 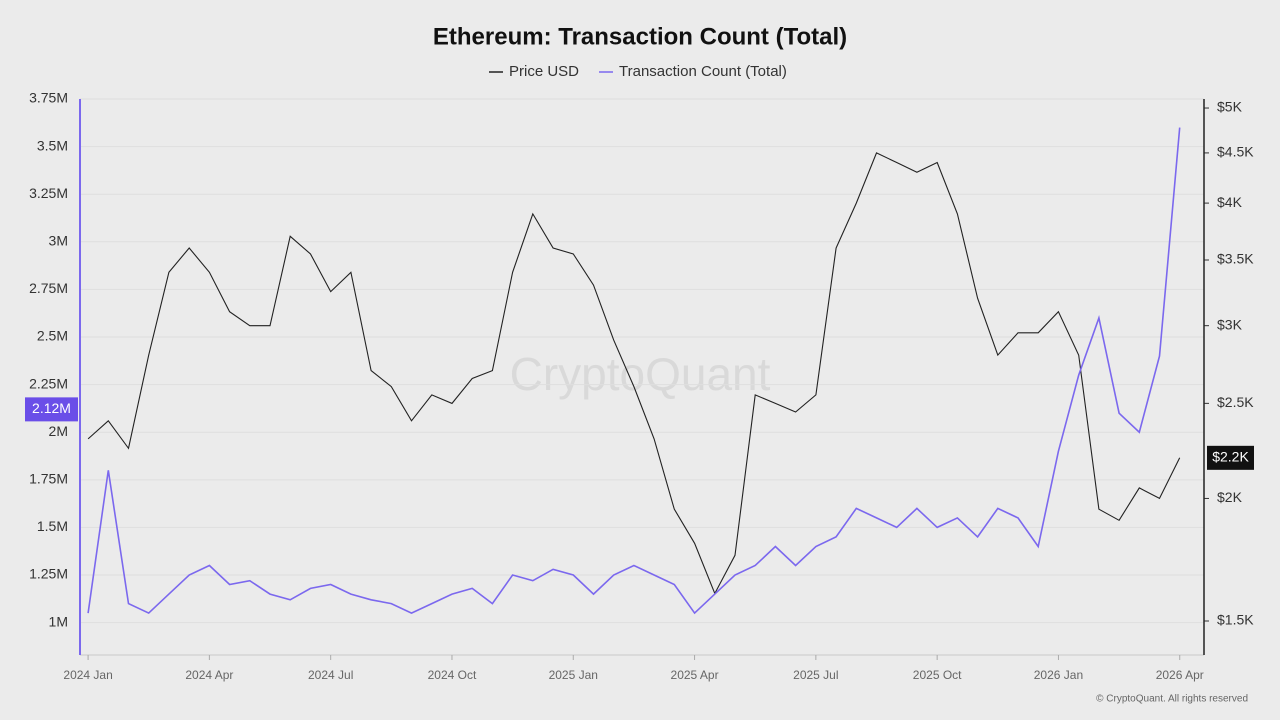 I want to click on x-tick-label: 2024 Oct, so click(x=452, y=675).